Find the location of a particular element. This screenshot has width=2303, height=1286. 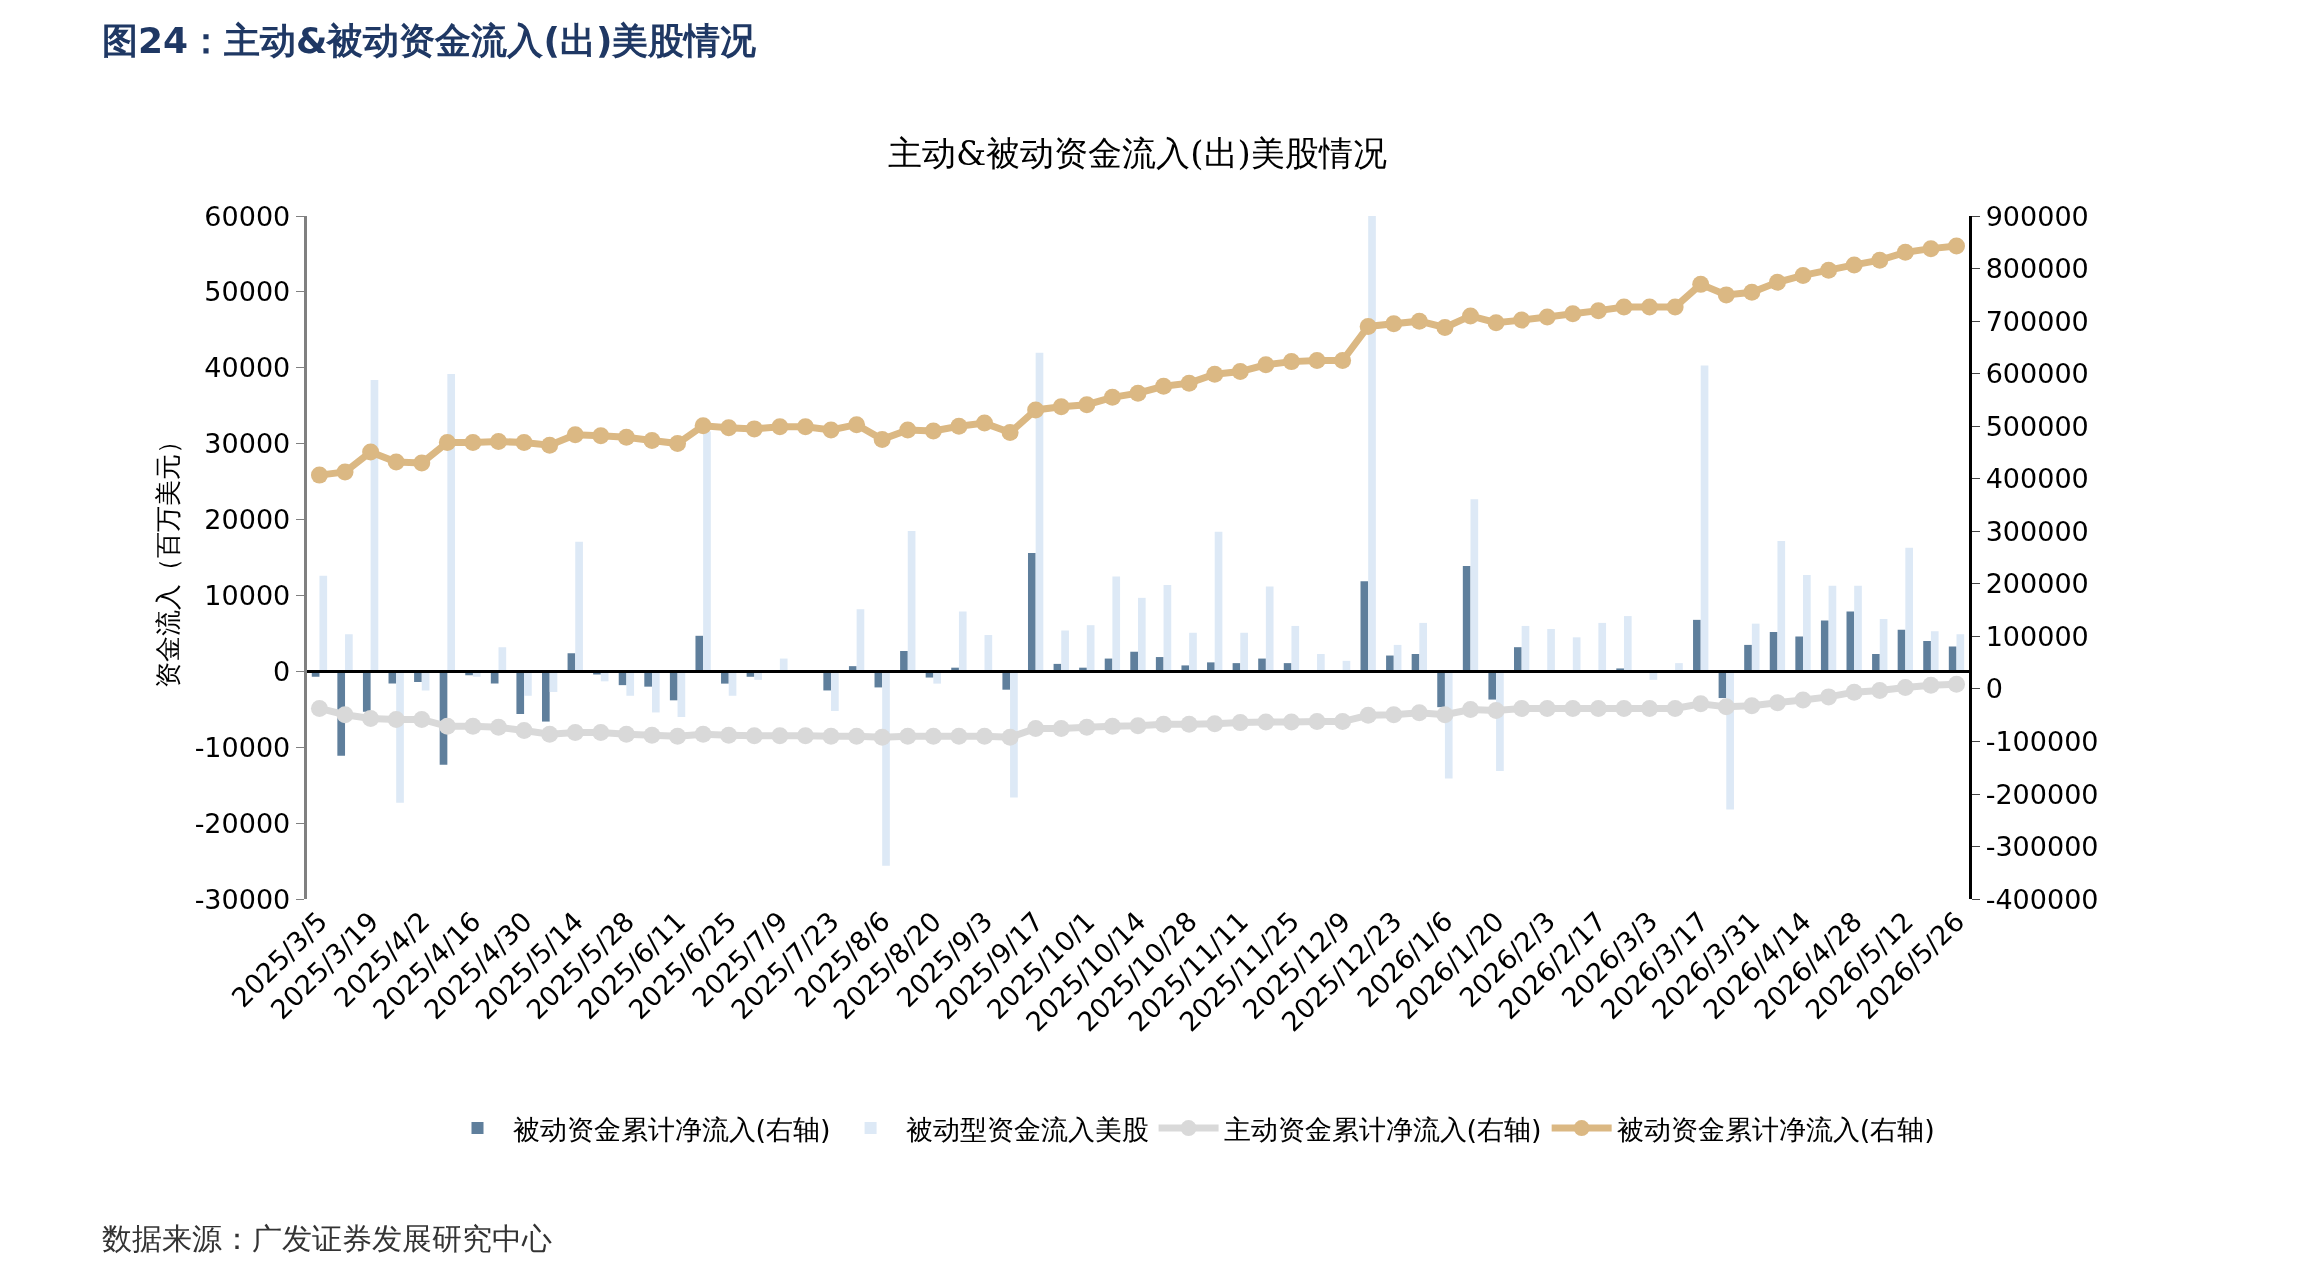

y2-tick-label: 800000 is located at coordinates (2037, 269).